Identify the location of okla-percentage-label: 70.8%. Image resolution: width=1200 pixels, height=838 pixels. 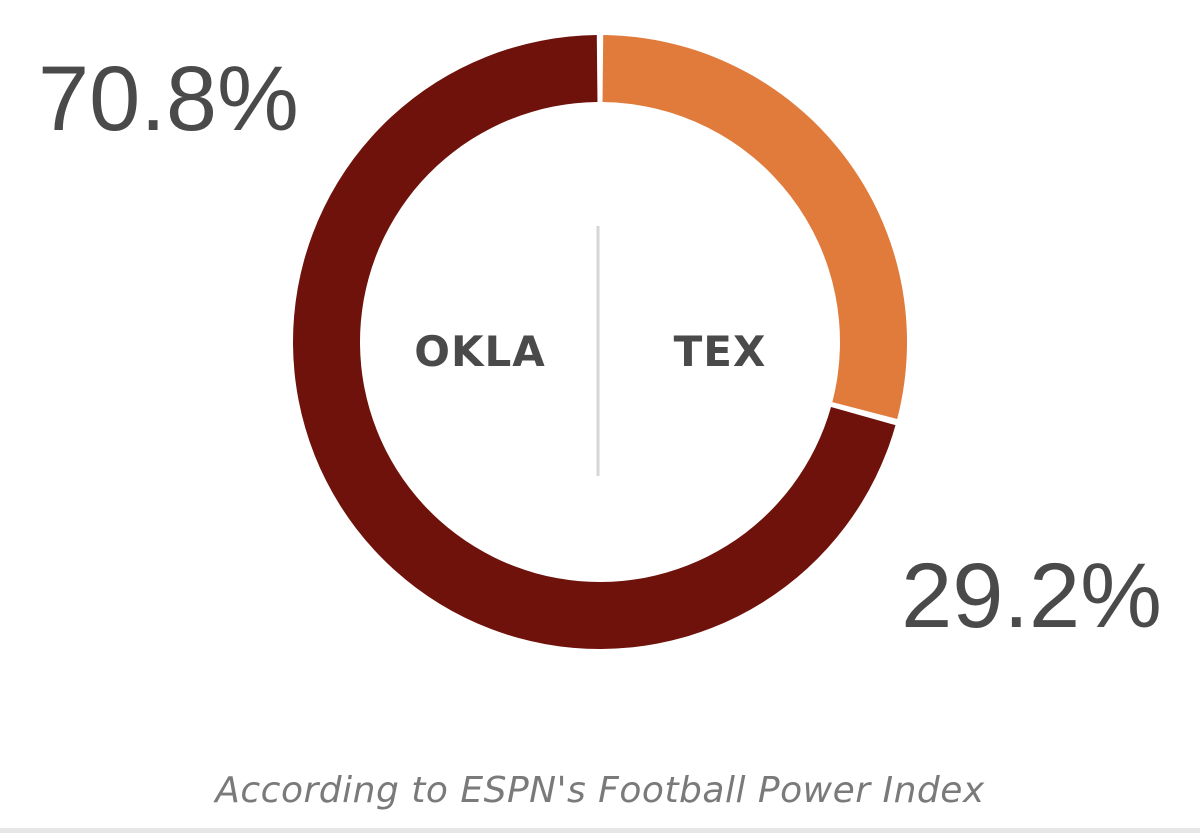
(168, 99).